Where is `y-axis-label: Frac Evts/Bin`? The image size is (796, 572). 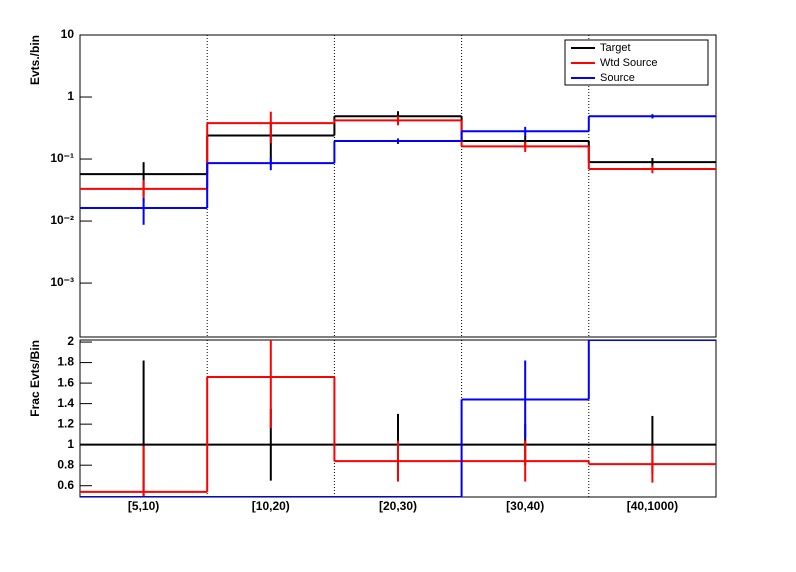
y-axis-label: Frac Evts/Bin is located at coordinates (35, 378).